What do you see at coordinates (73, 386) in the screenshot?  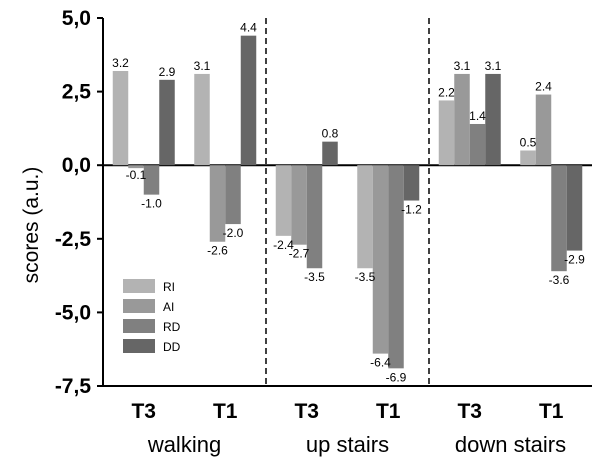 I see `y-tick-label: -7,5` at bounding box center [73, 386].